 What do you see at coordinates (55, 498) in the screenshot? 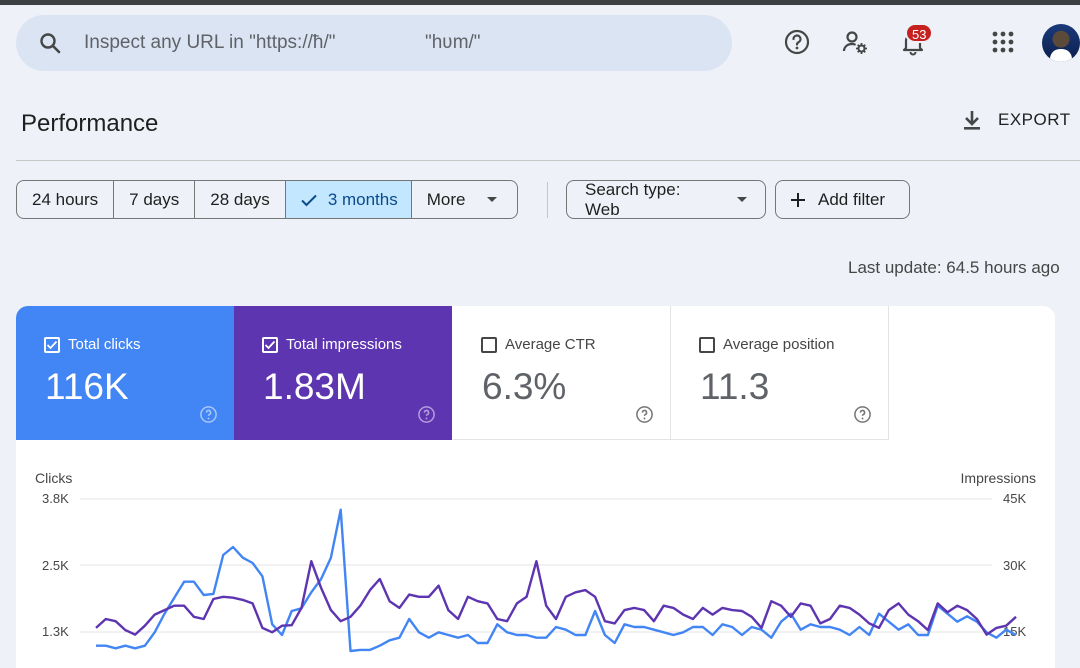
I see `left-tick-label: 3.8K` at bounding box center [55, 498].